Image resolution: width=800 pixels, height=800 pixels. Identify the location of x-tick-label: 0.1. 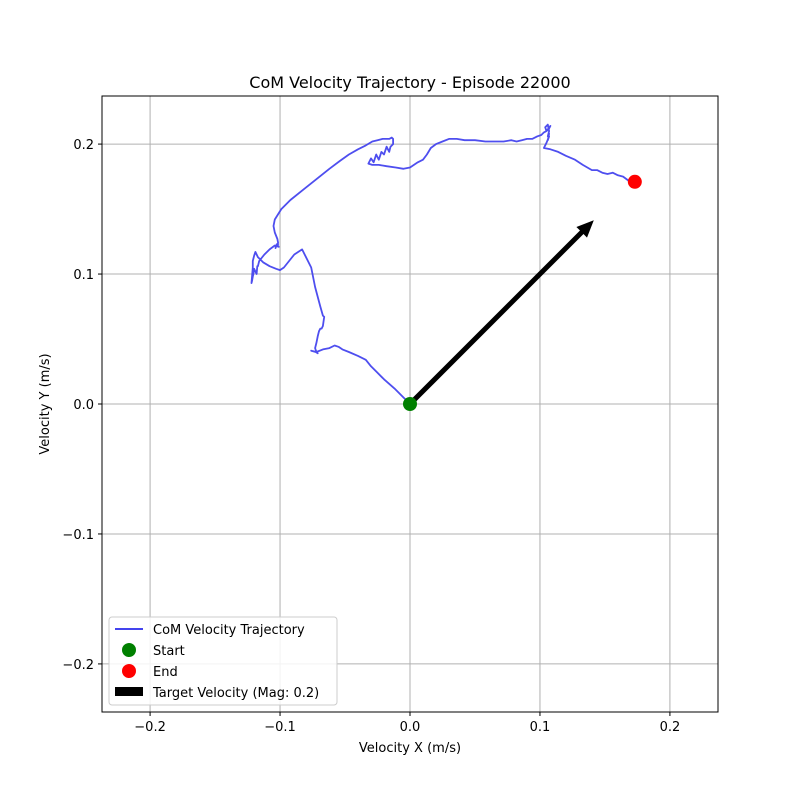
(540, 727).